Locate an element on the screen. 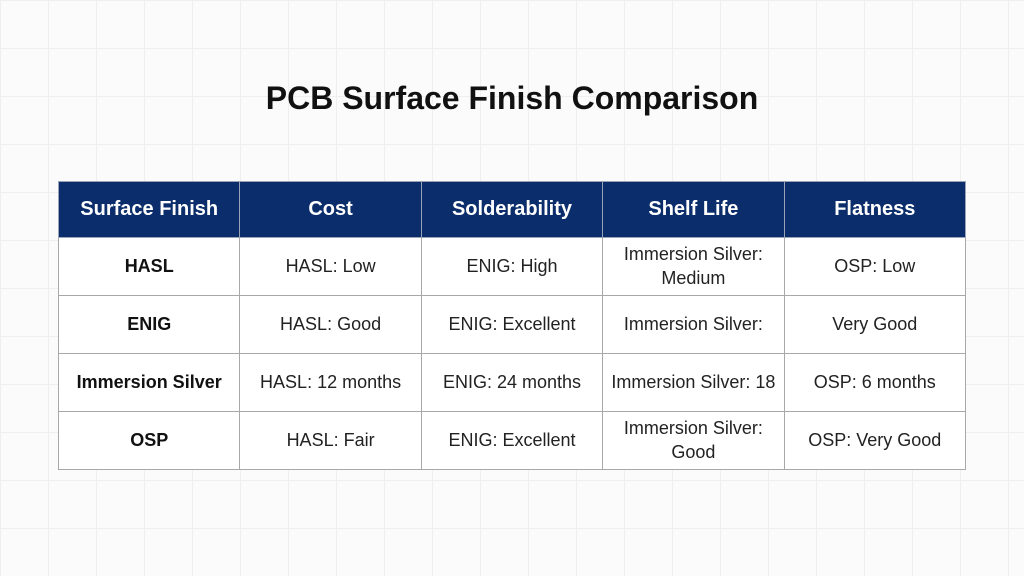  table-cell: Immersion Silver: 18 is located at coordinates (693, 382).